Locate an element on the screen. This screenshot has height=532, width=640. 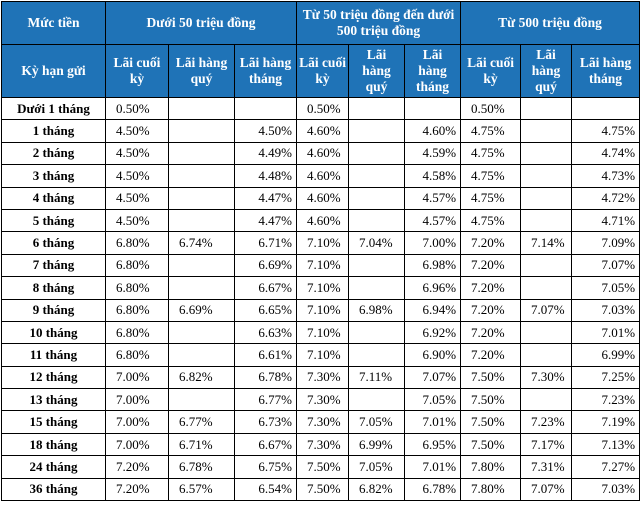
rate-cell: 6.71% is located at coordinates (201, 444).